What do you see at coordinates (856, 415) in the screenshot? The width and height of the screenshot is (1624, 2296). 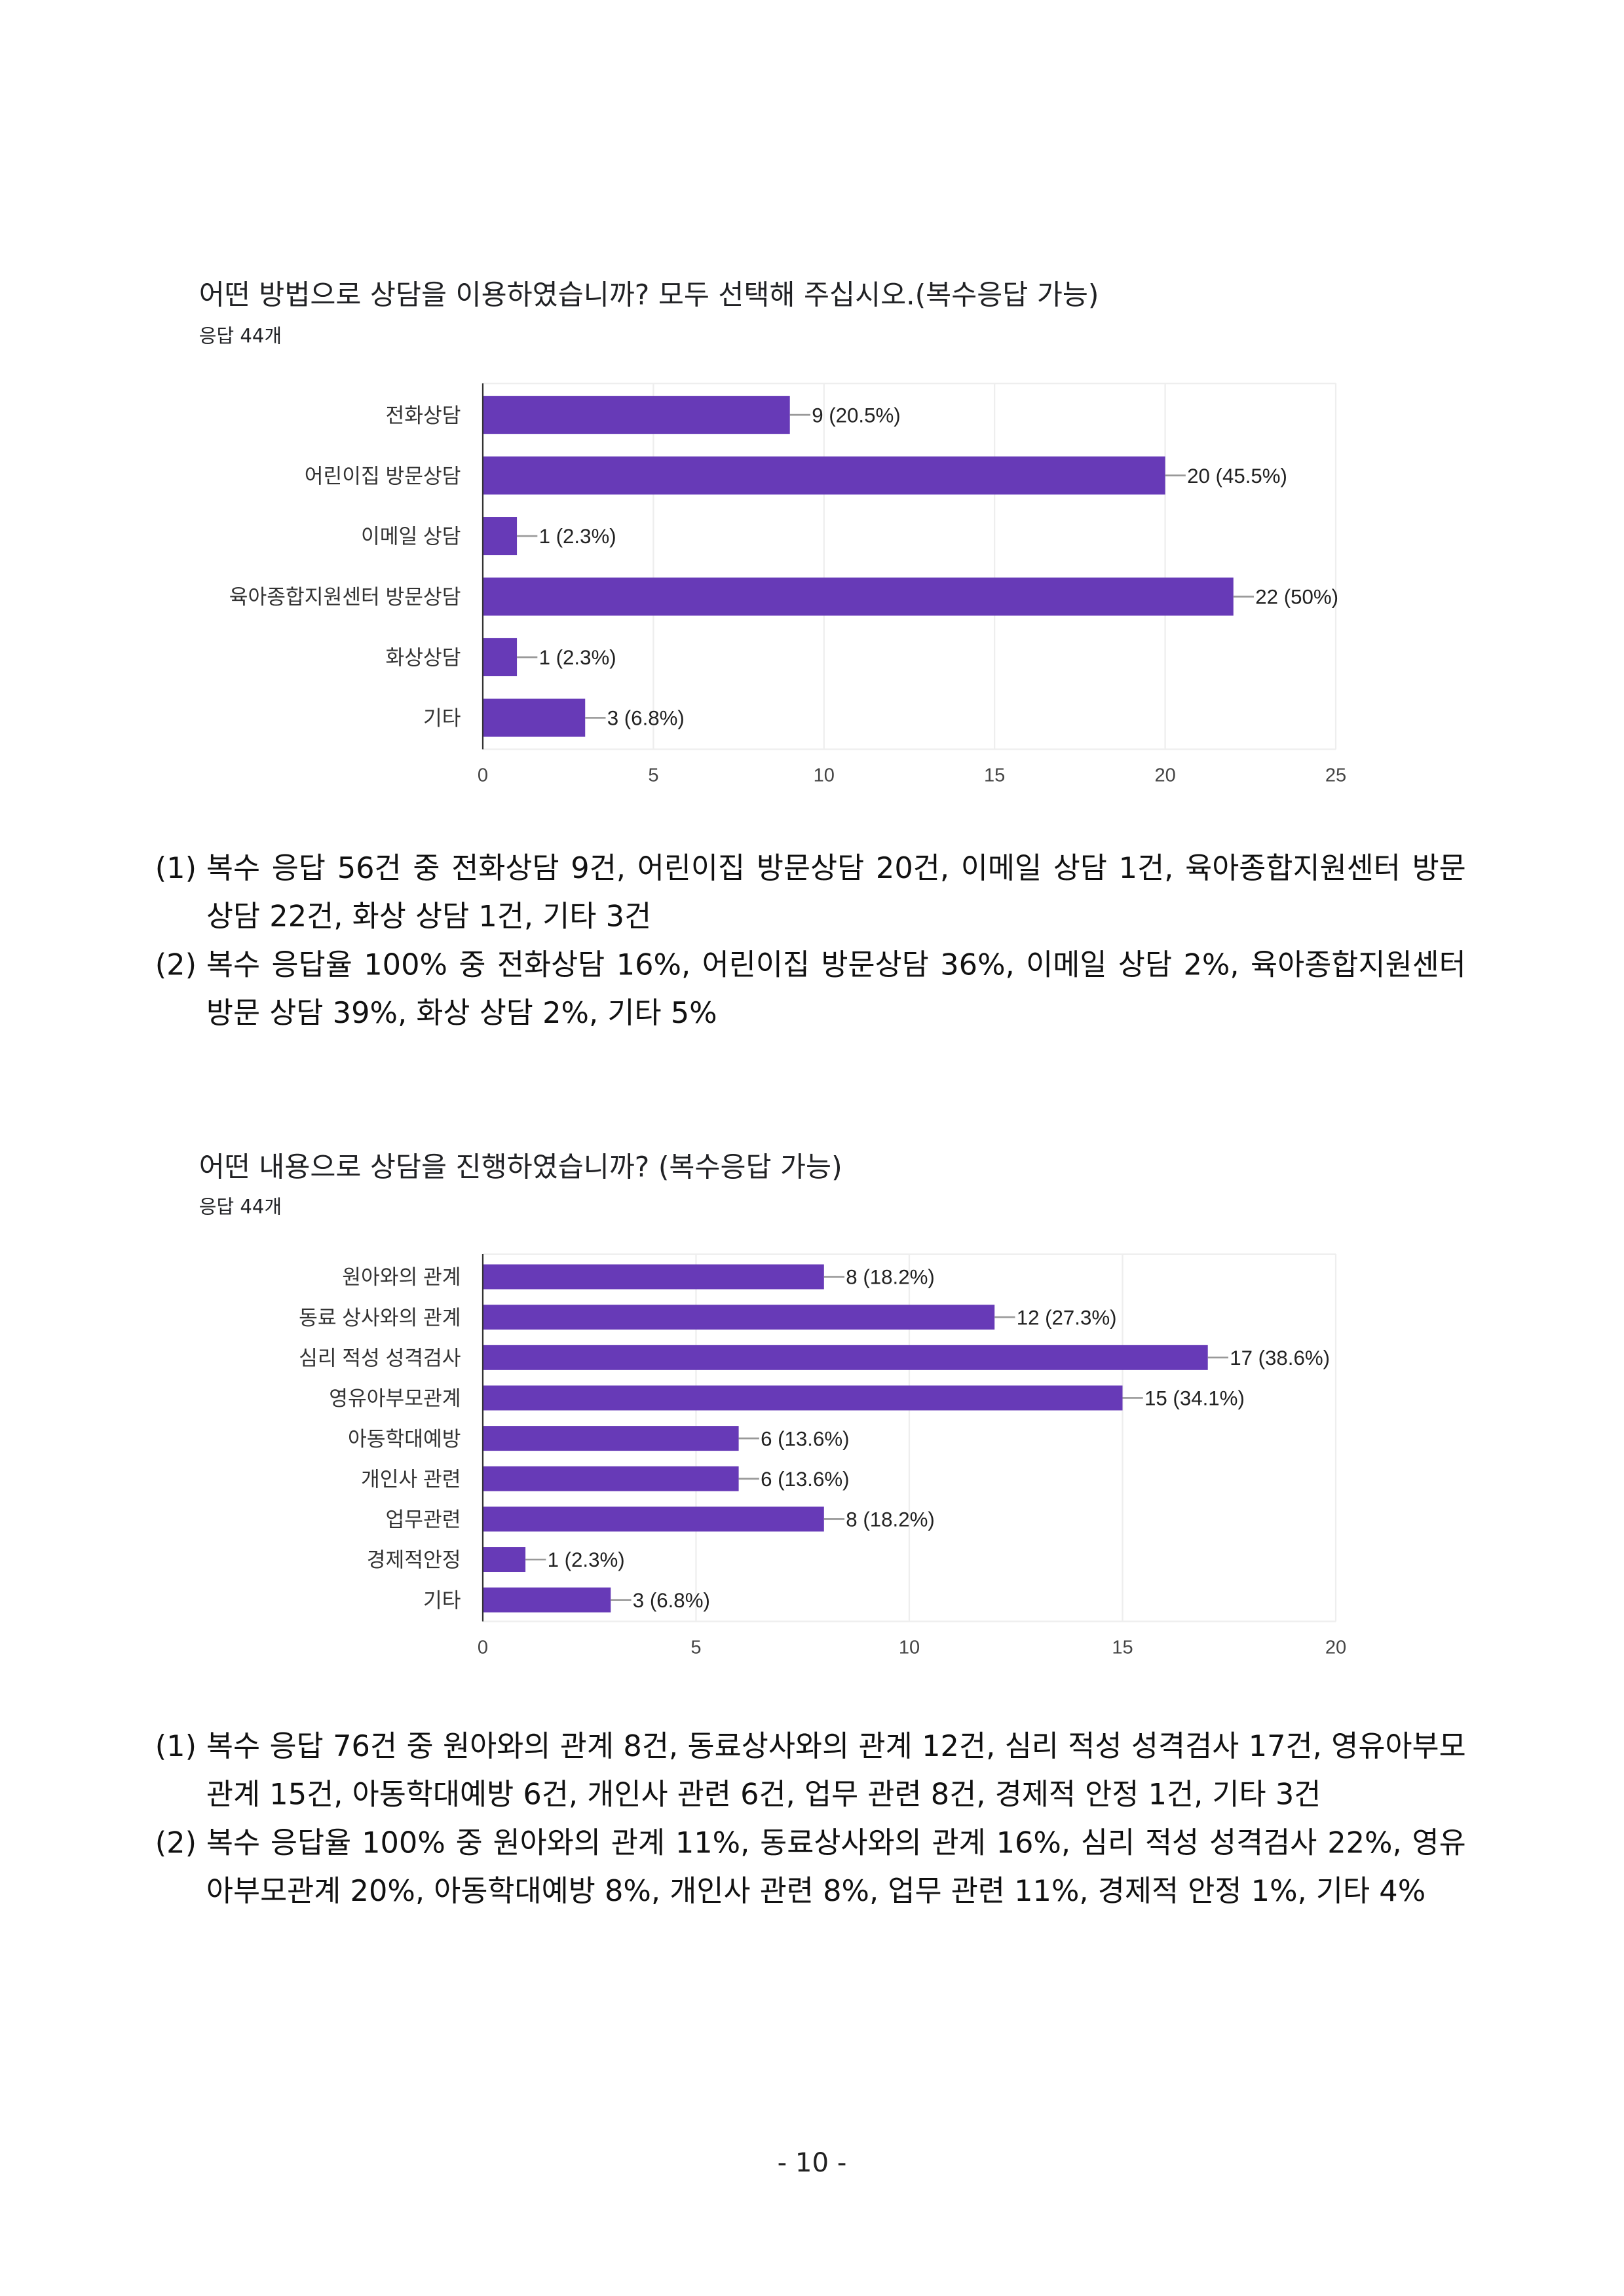 I see `data-label: 9 (20.5%)` at bounding box center [856, 415].